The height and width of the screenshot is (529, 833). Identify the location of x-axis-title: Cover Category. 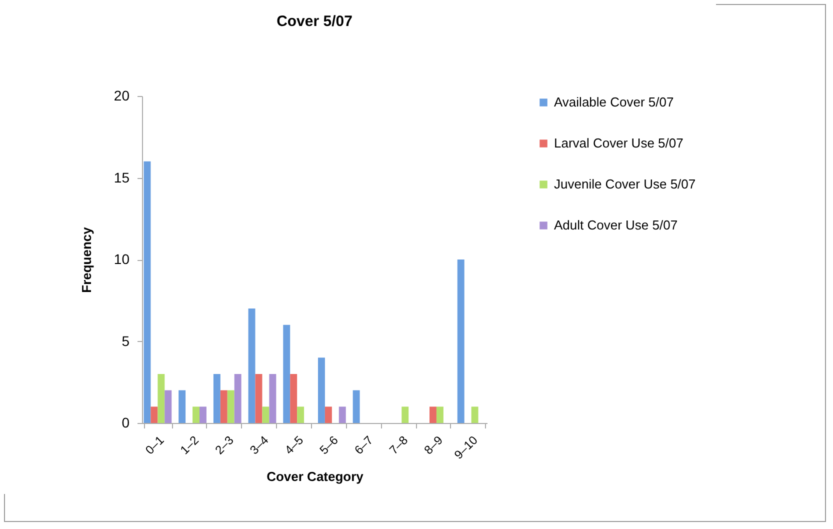
(315, 476).